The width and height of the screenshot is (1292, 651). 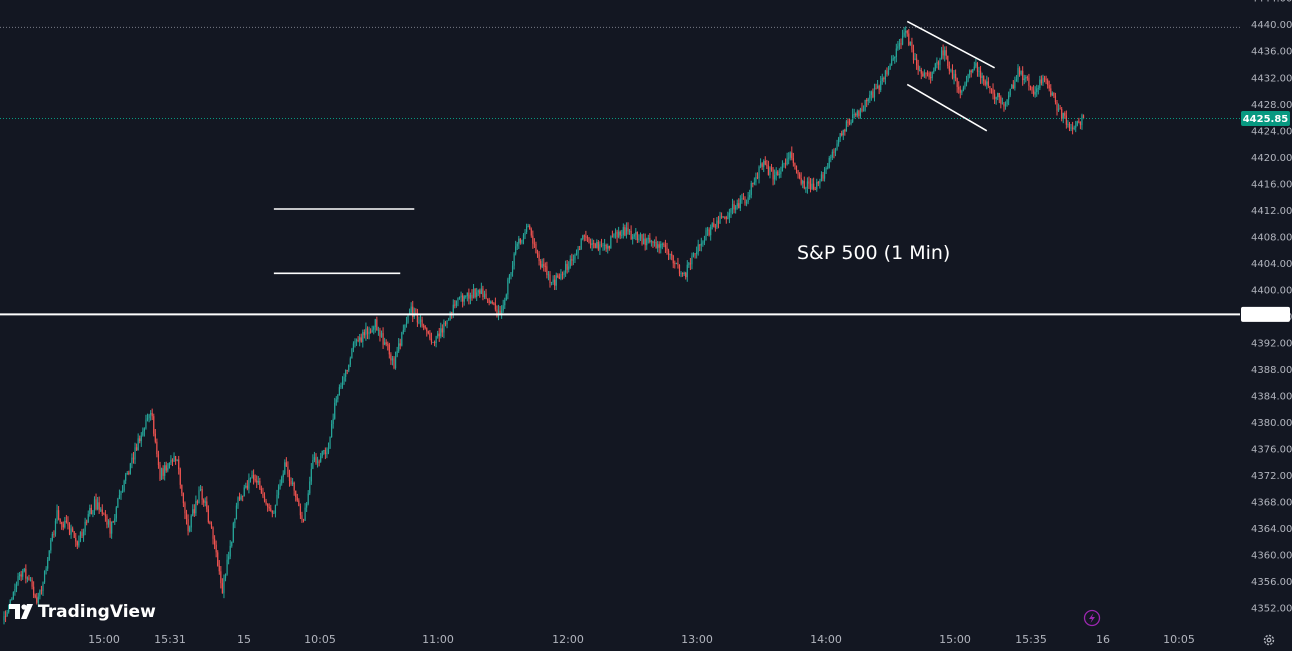 I want to click on tradingview-wordmark: TradingView, so click(x=97, y=612).